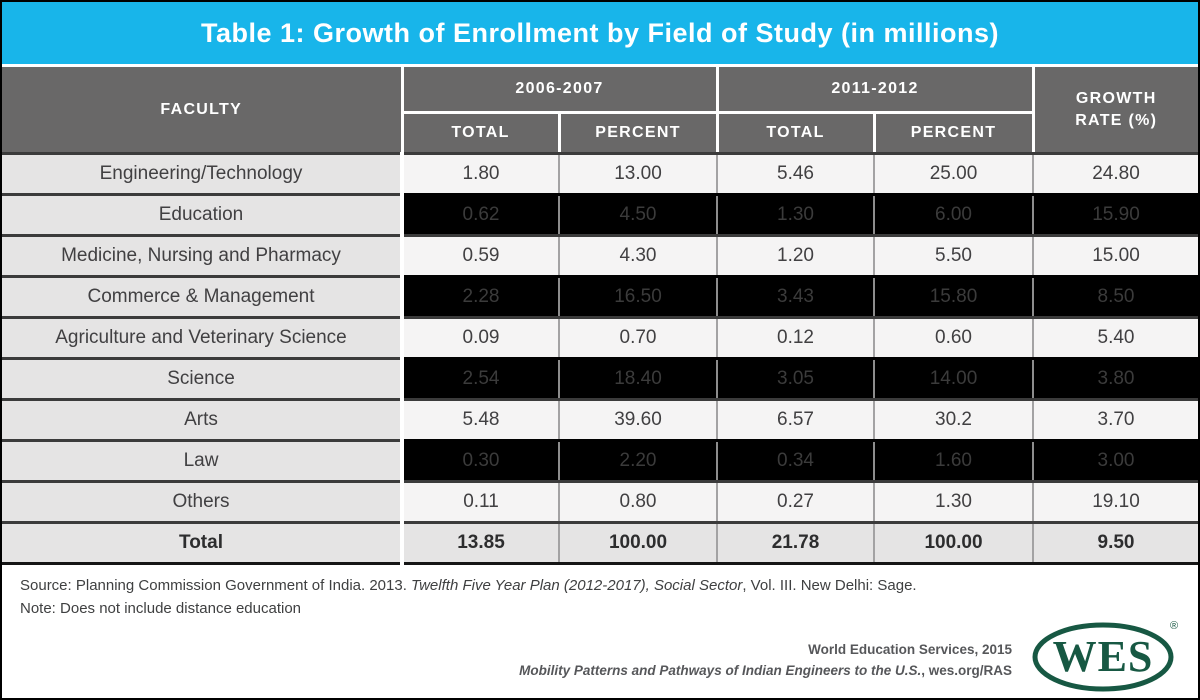 The height and width of the screenshot is (700, 1200). What do you see at coordinates (479, 296) in the screenshot?
I see `value-cell: 2.28` at bounding box center [479, 296].